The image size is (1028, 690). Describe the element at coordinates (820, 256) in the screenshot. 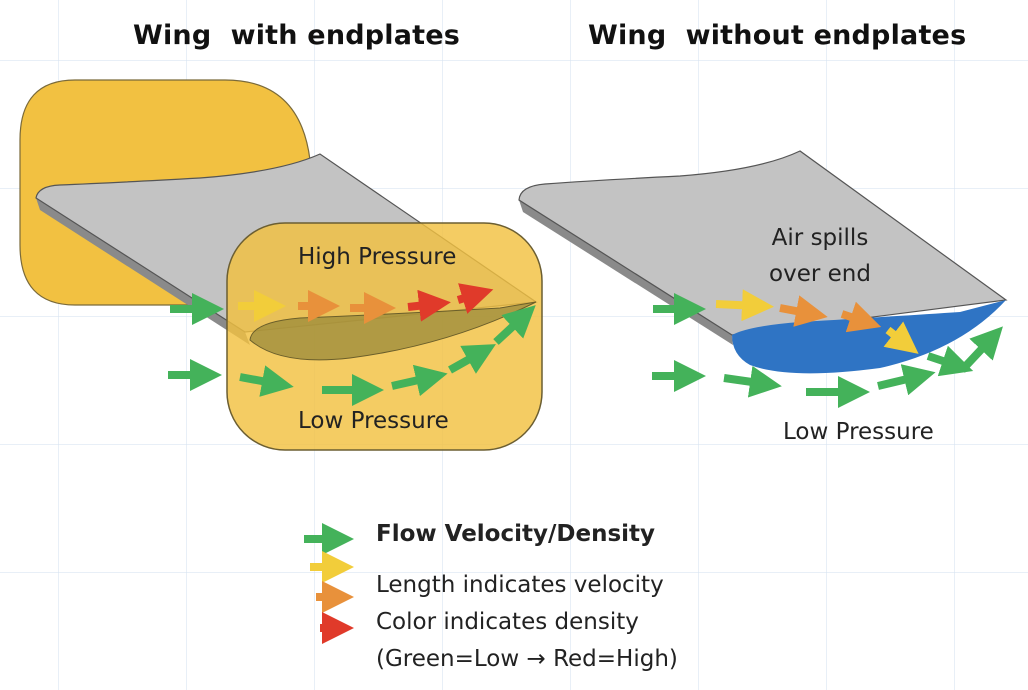

I see `air-spill-label: Air spills over end` at that location.